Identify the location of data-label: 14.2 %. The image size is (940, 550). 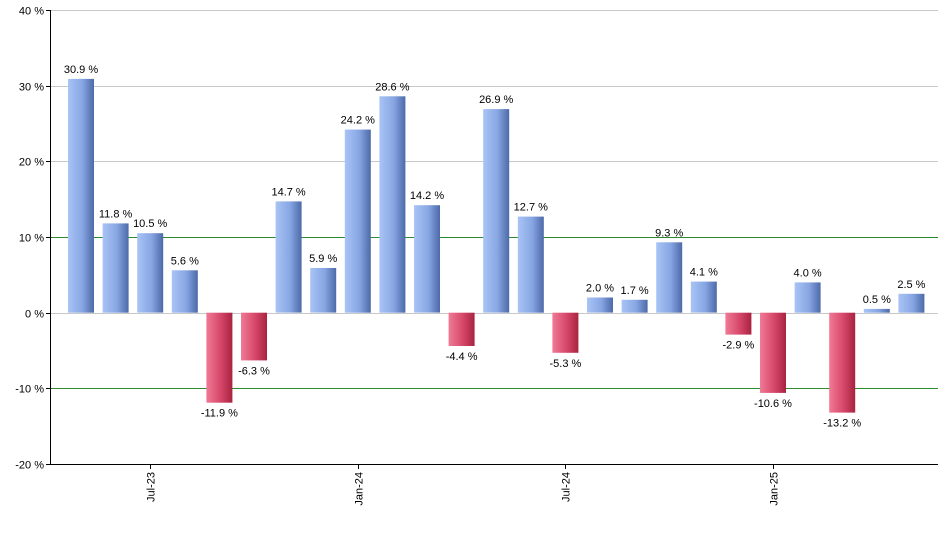
(427, 196).